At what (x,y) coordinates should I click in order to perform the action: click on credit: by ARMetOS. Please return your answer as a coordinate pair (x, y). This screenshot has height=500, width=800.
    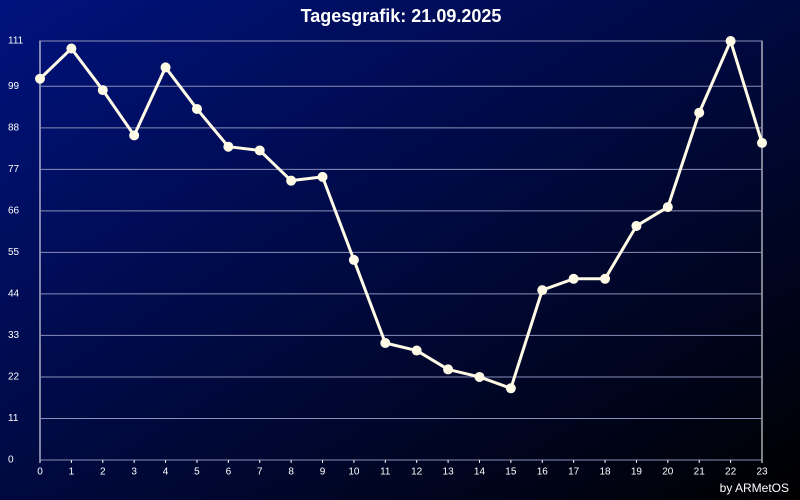
    Looking at the image, I should click on (754, 488).